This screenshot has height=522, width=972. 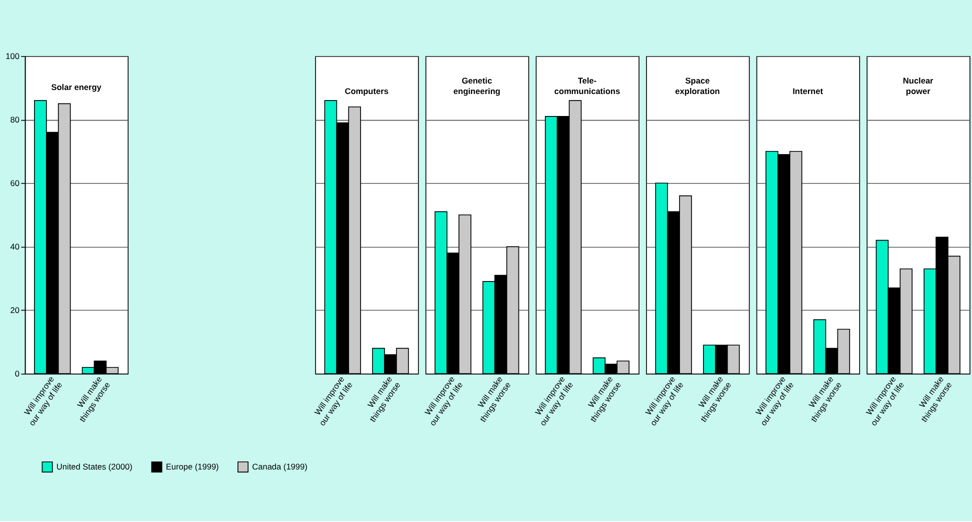 What do you see at coordinates (918, 85) in the screenshot?
I see `text: Nuclear power` at bounding box center [918, 85].